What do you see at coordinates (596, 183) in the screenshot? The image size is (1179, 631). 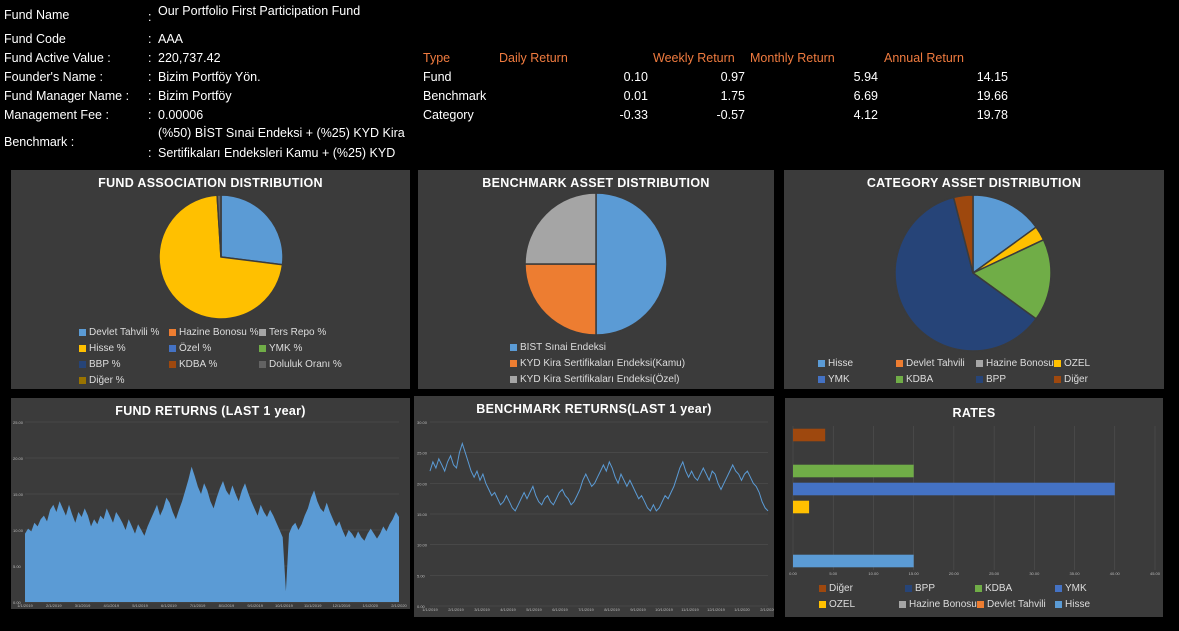 I see `panel-title: BENCHMARK ASSET DISTRIBUTION` at bounding box center [596, 183].